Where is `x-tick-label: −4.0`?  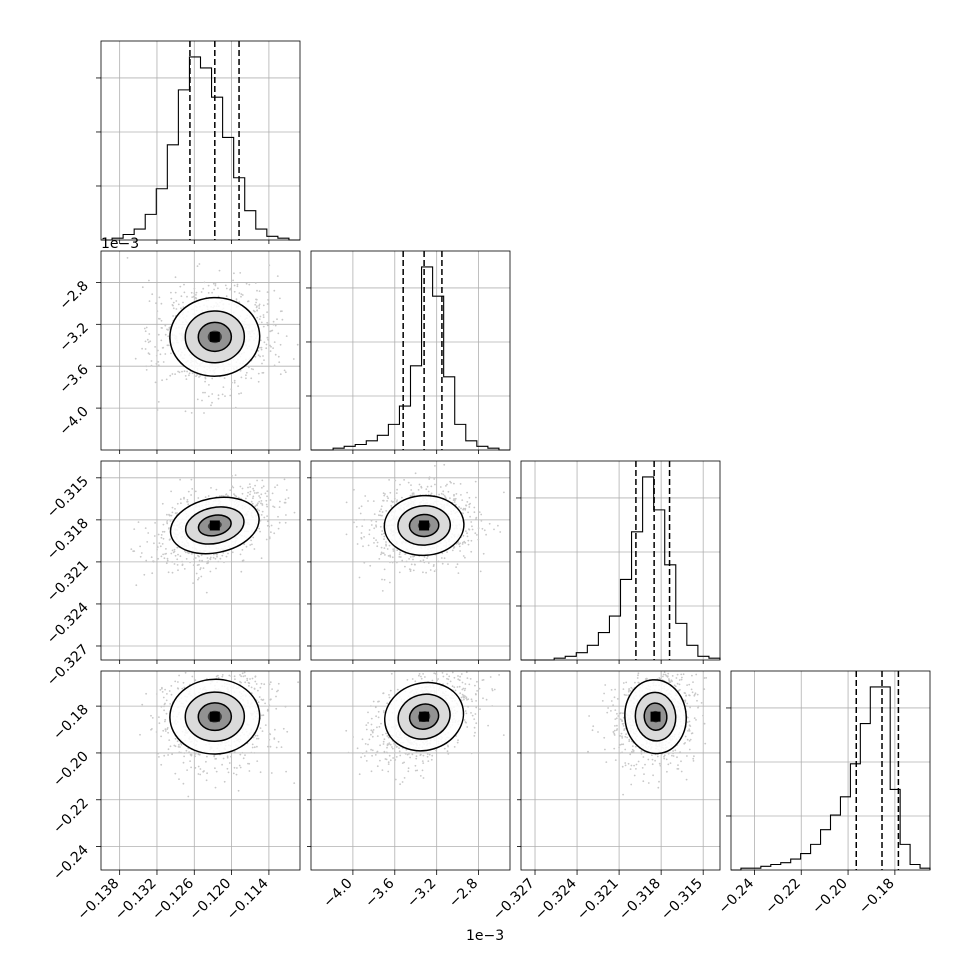 x-tick-label: −4.0 is located at coordinates (337, 893).